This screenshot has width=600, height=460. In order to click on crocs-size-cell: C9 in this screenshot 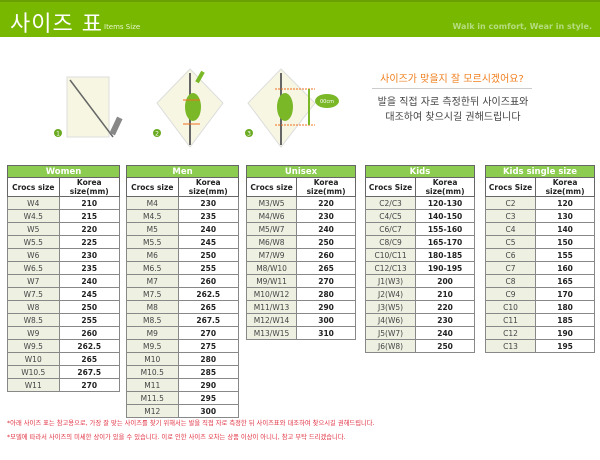, I will do `click(510, 294)`.